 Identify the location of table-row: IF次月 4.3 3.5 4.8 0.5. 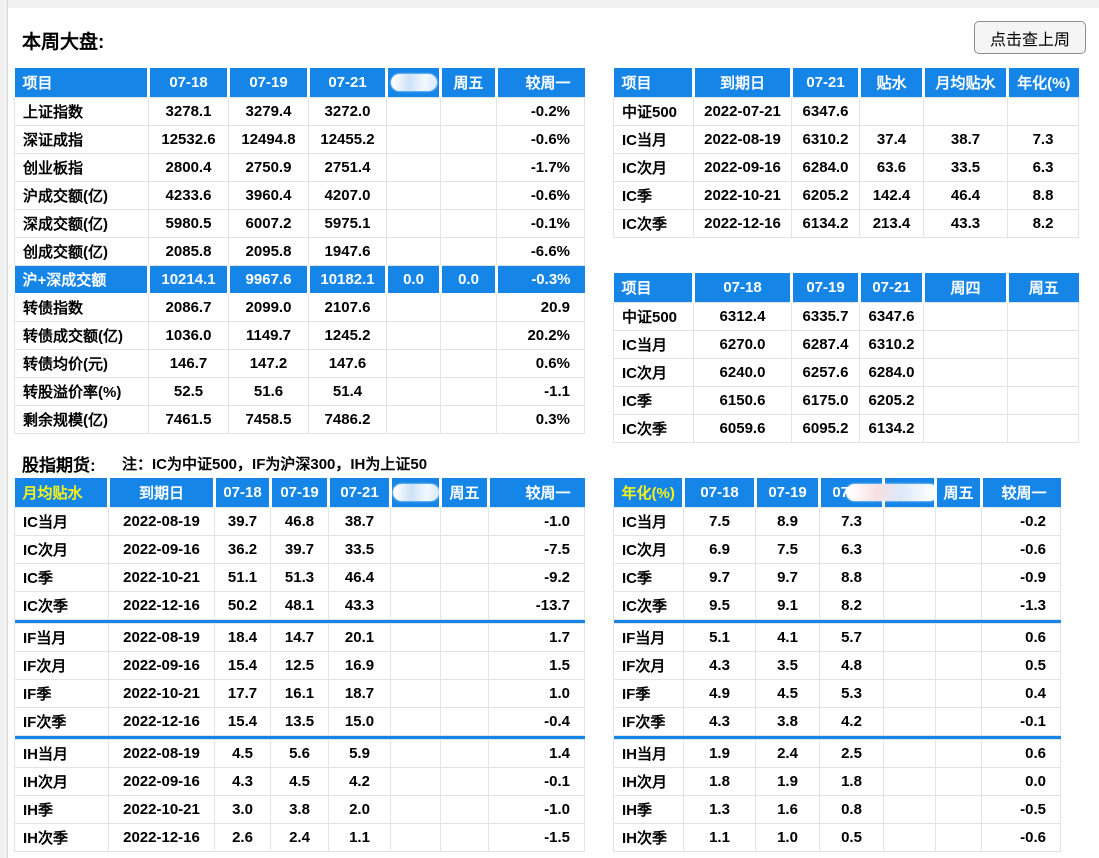
(837, 665).